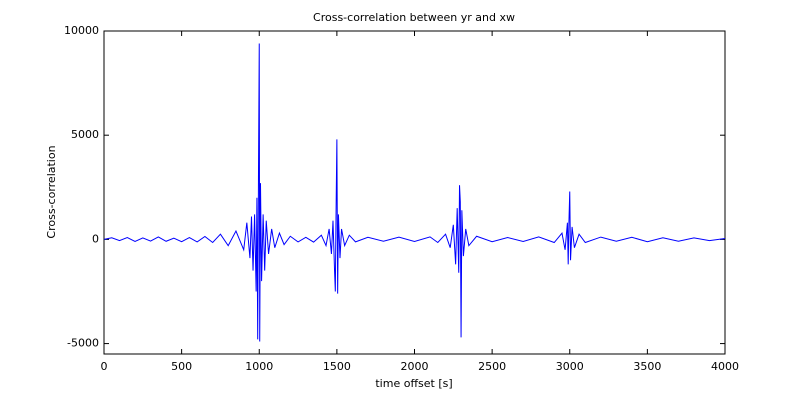 Image resolution: width=801 pixels, height=400 pixels. I want to click on x-tick-label: 500, so click(181, 366).